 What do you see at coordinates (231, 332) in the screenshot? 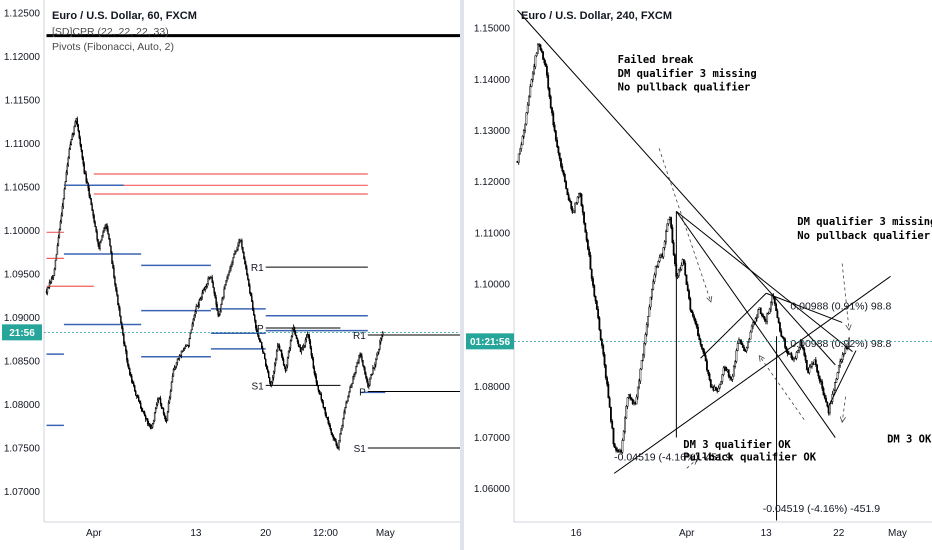
I see `left-crosshair: 21:56` at bounding box center [231, 332].